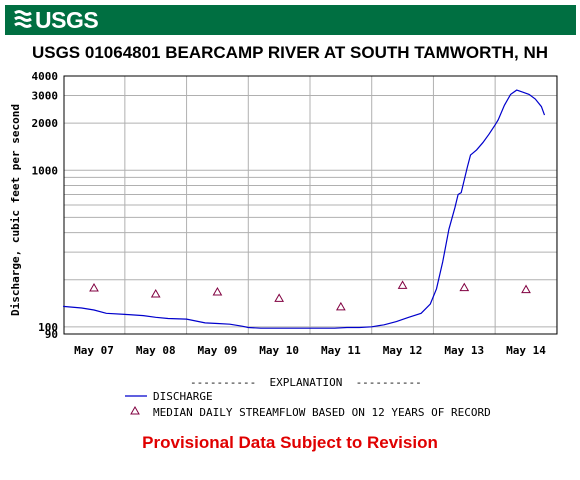 The image size is (580, 480). I want to click on usgs-header-bar: USGS, so click(290, 20).